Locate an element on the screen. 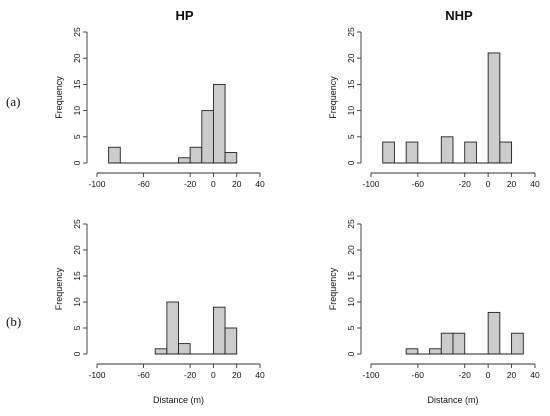 The image size is (550, 416). row-label-b: (b) is located at coordinates (13, 321).